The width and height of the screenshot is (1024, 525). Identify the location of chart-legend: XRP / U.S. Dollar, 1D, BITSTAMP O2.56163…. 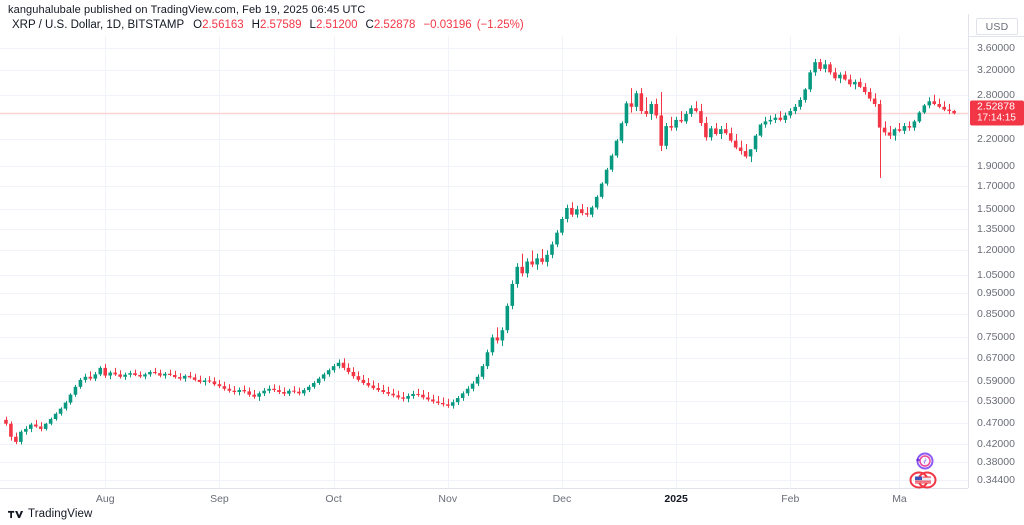
(268, 25).